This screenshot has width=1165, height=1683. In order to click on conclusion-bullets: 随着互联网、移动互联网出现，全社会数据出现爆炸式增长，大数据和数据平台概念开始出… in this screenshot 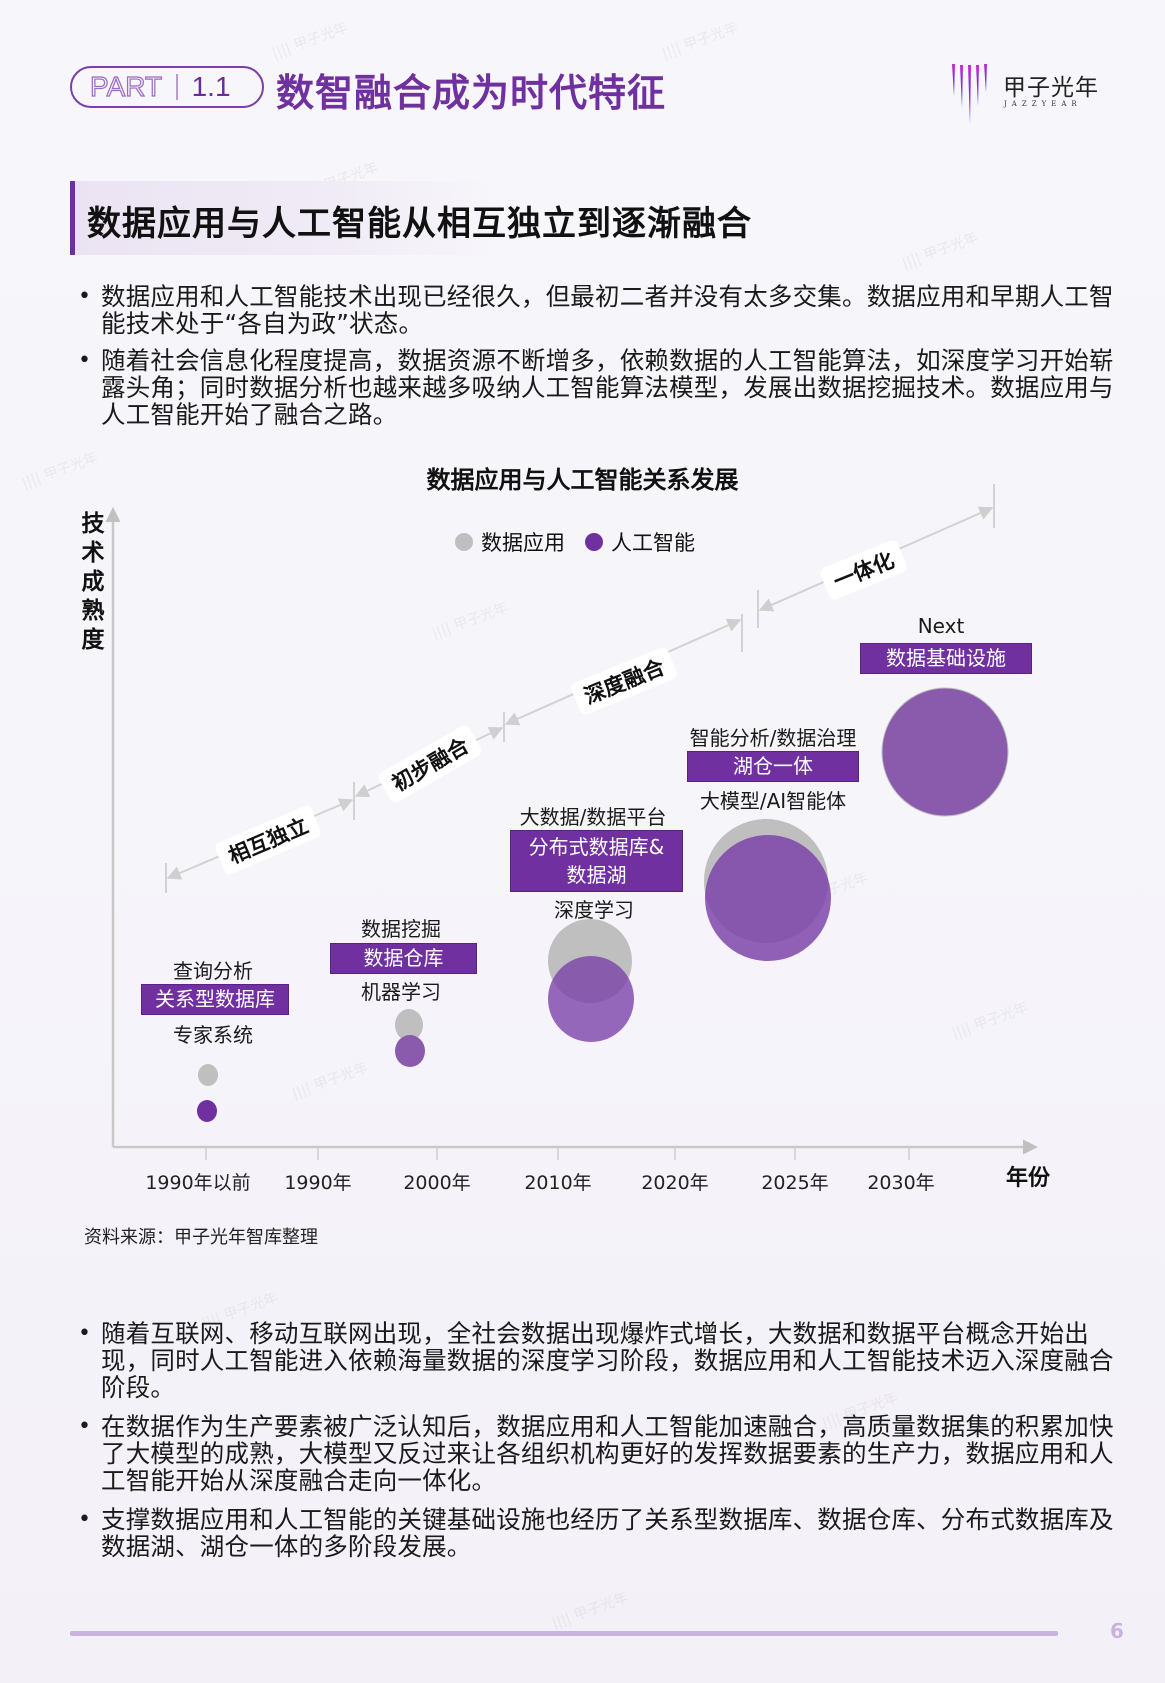, I will do `click(598, 1446)`.